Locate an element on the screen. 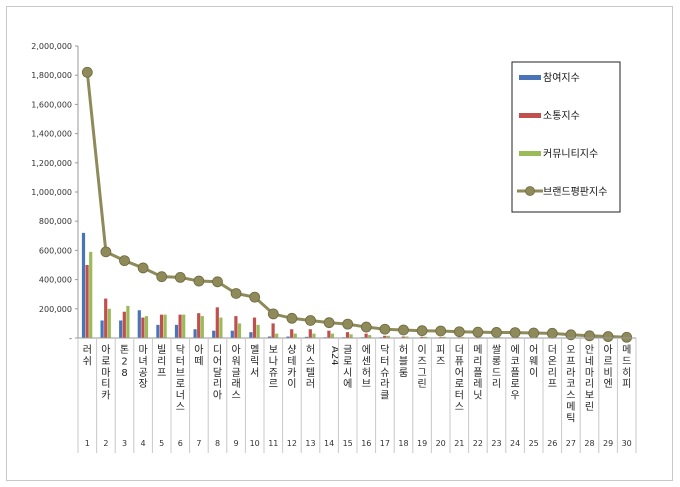 This screenshot has height=487, width=680. x-rank-label: 26 is located at coordinates (552, 443).